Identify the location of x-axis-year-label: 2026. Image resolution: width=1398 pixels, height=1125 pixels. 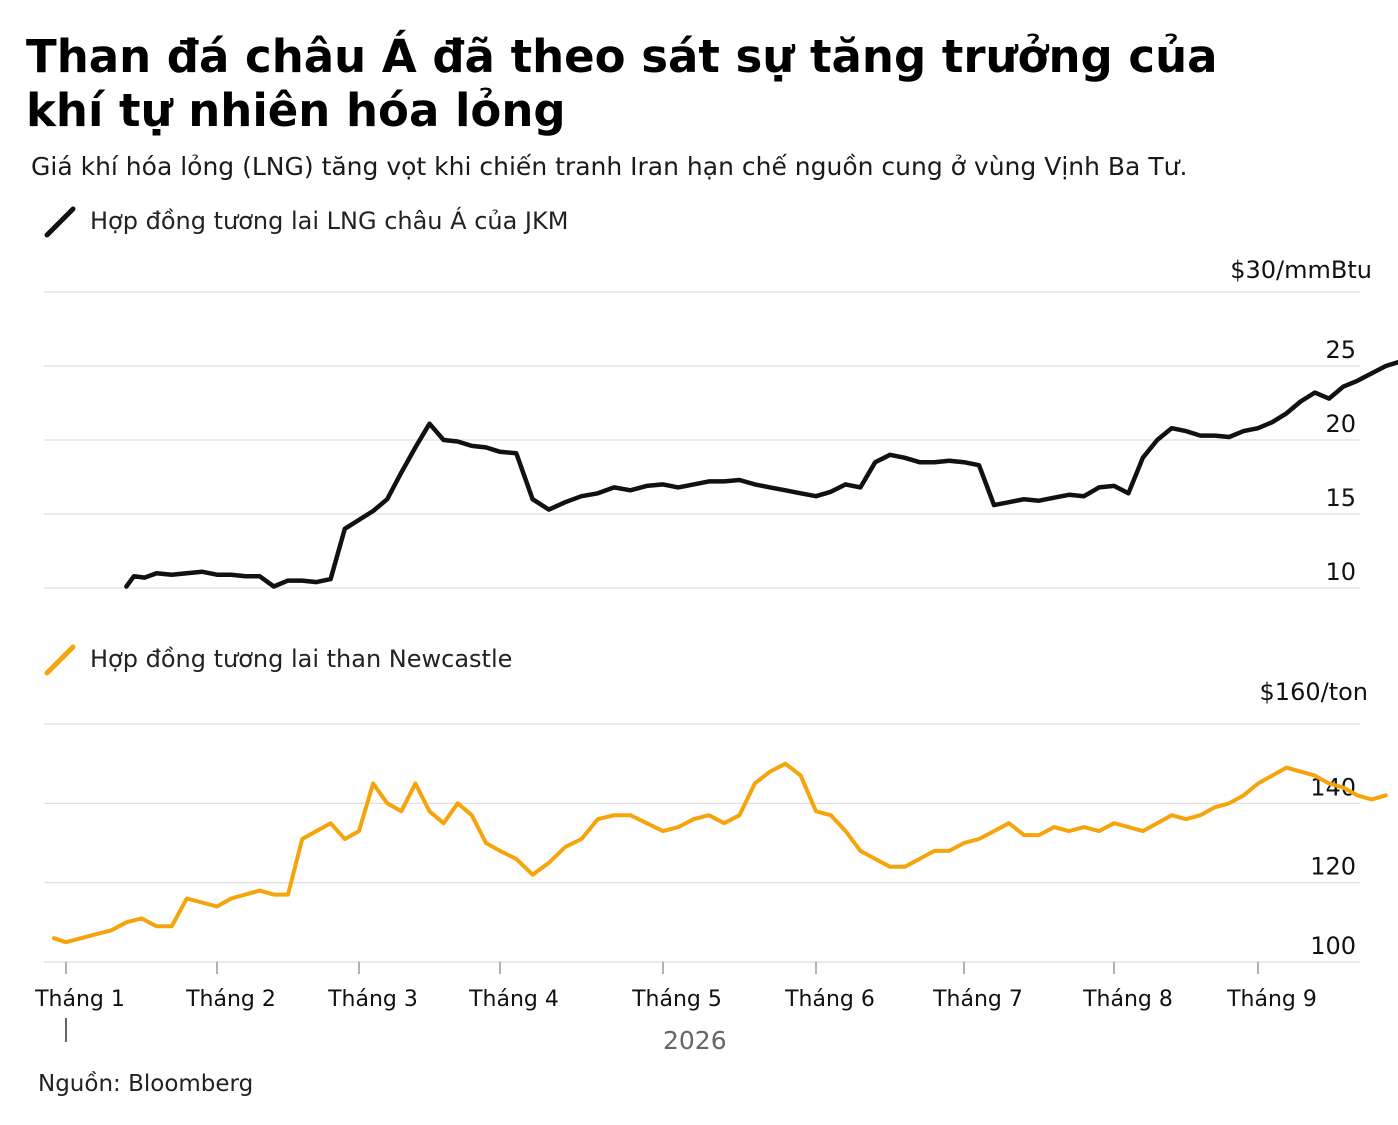
(695, 1040).